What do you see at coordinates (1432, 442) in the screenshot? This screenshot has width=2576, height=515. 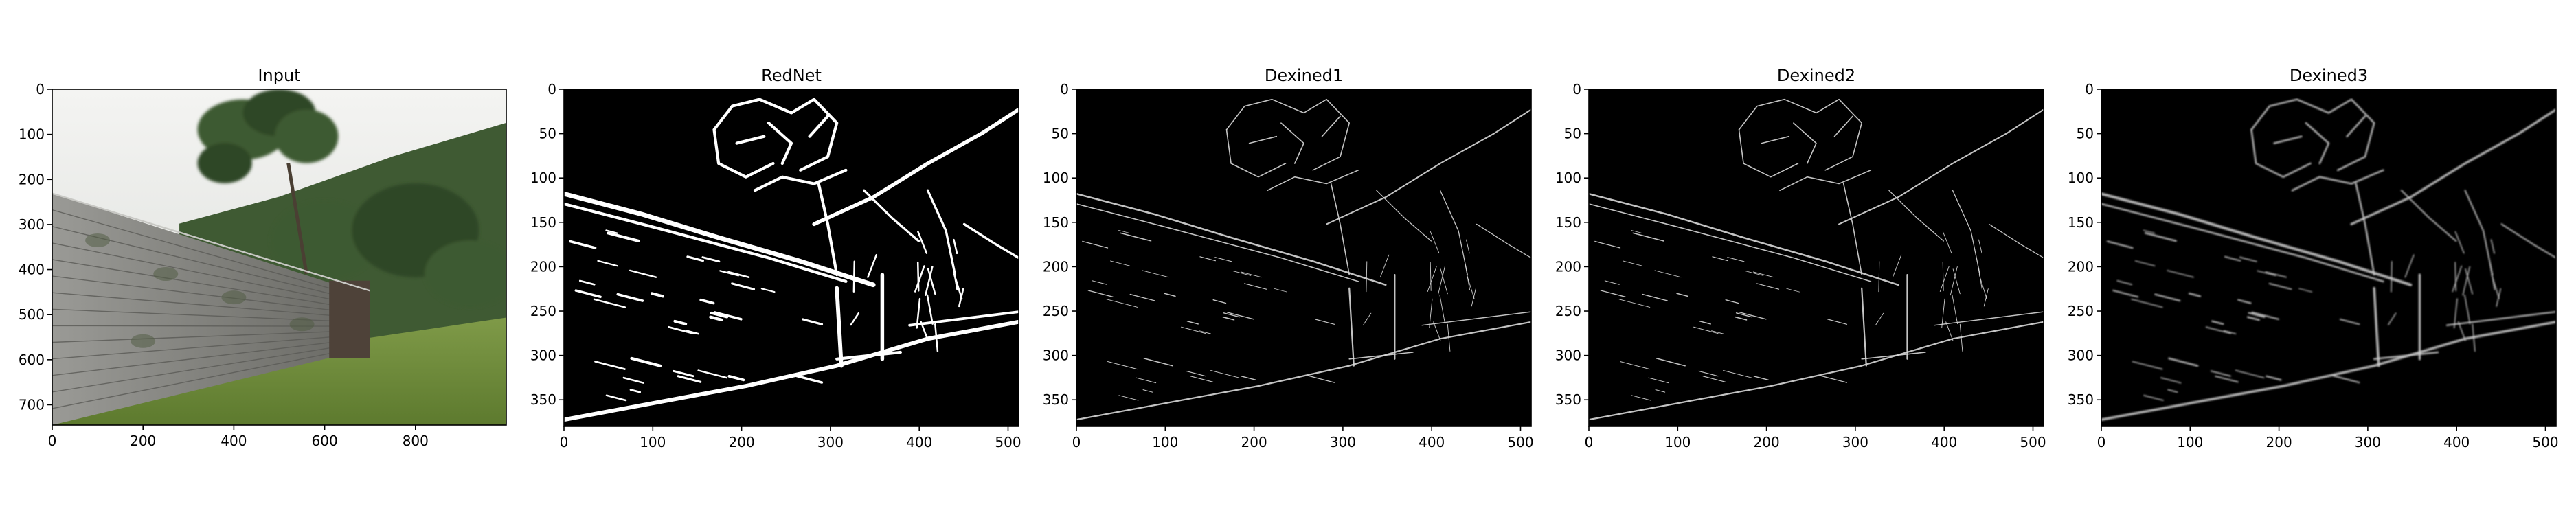 I see `panel-3-xtick-label-400: 400` at bounding box center [1432, 442].